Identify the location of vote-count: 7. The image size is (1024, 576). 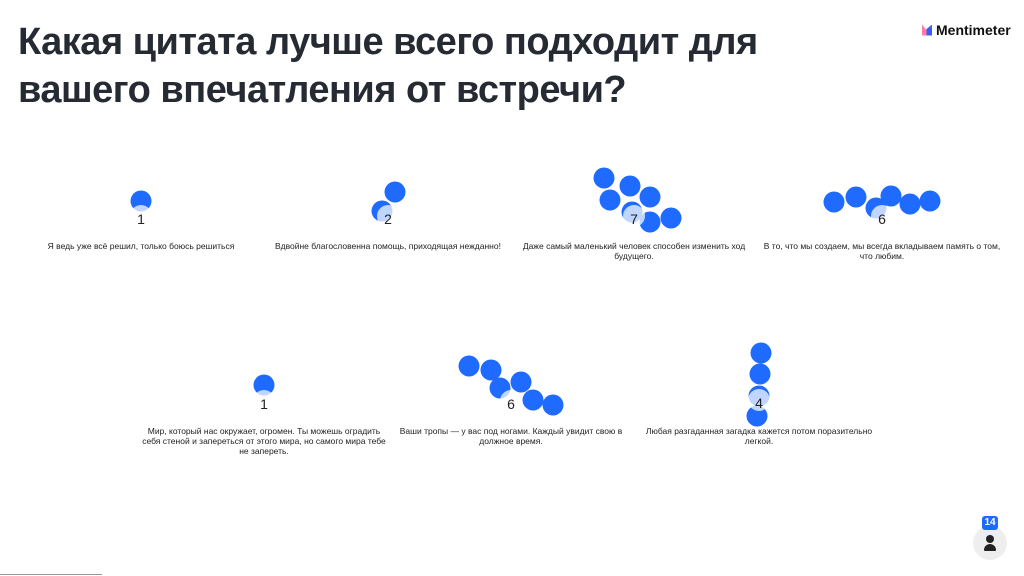
(634, 219).